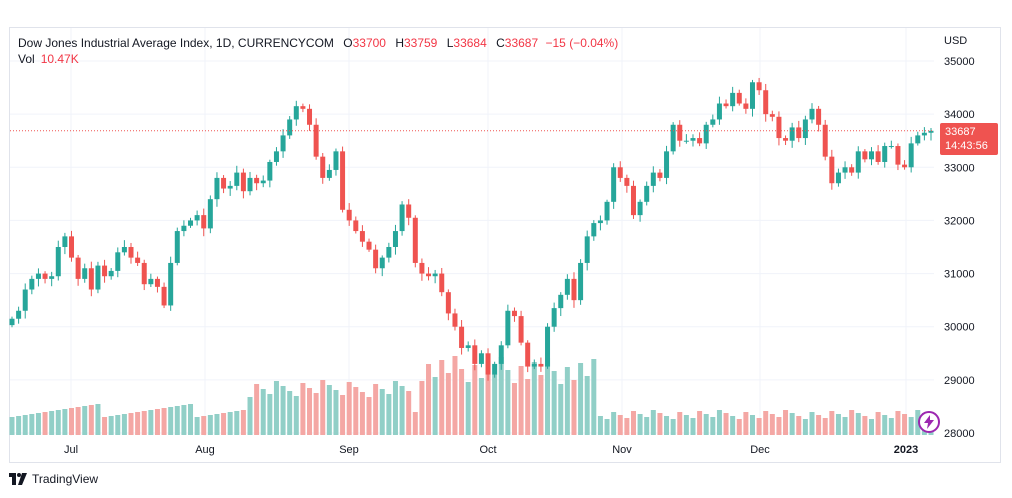 The height and width of the screenshot is (498, 1012). I want to click on x-tick-label: Oct, so click(487, 450).